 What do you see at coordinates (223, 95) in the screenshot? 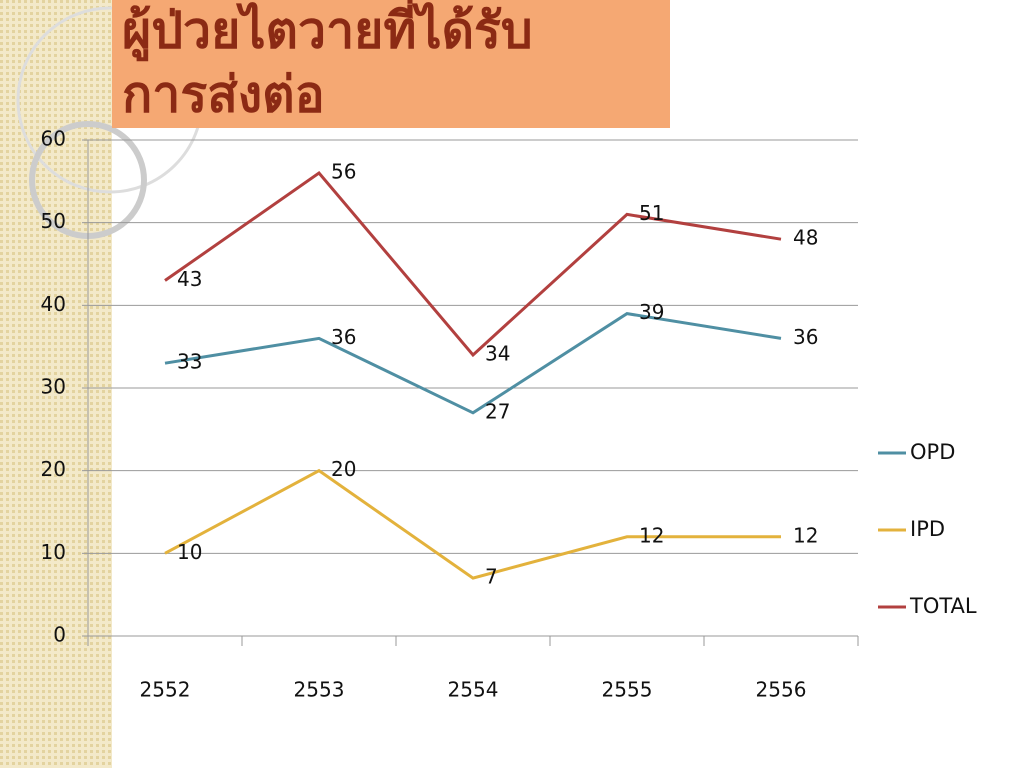
I see `chart-title: การส่งต่อ` at bounding box center [223, 95].